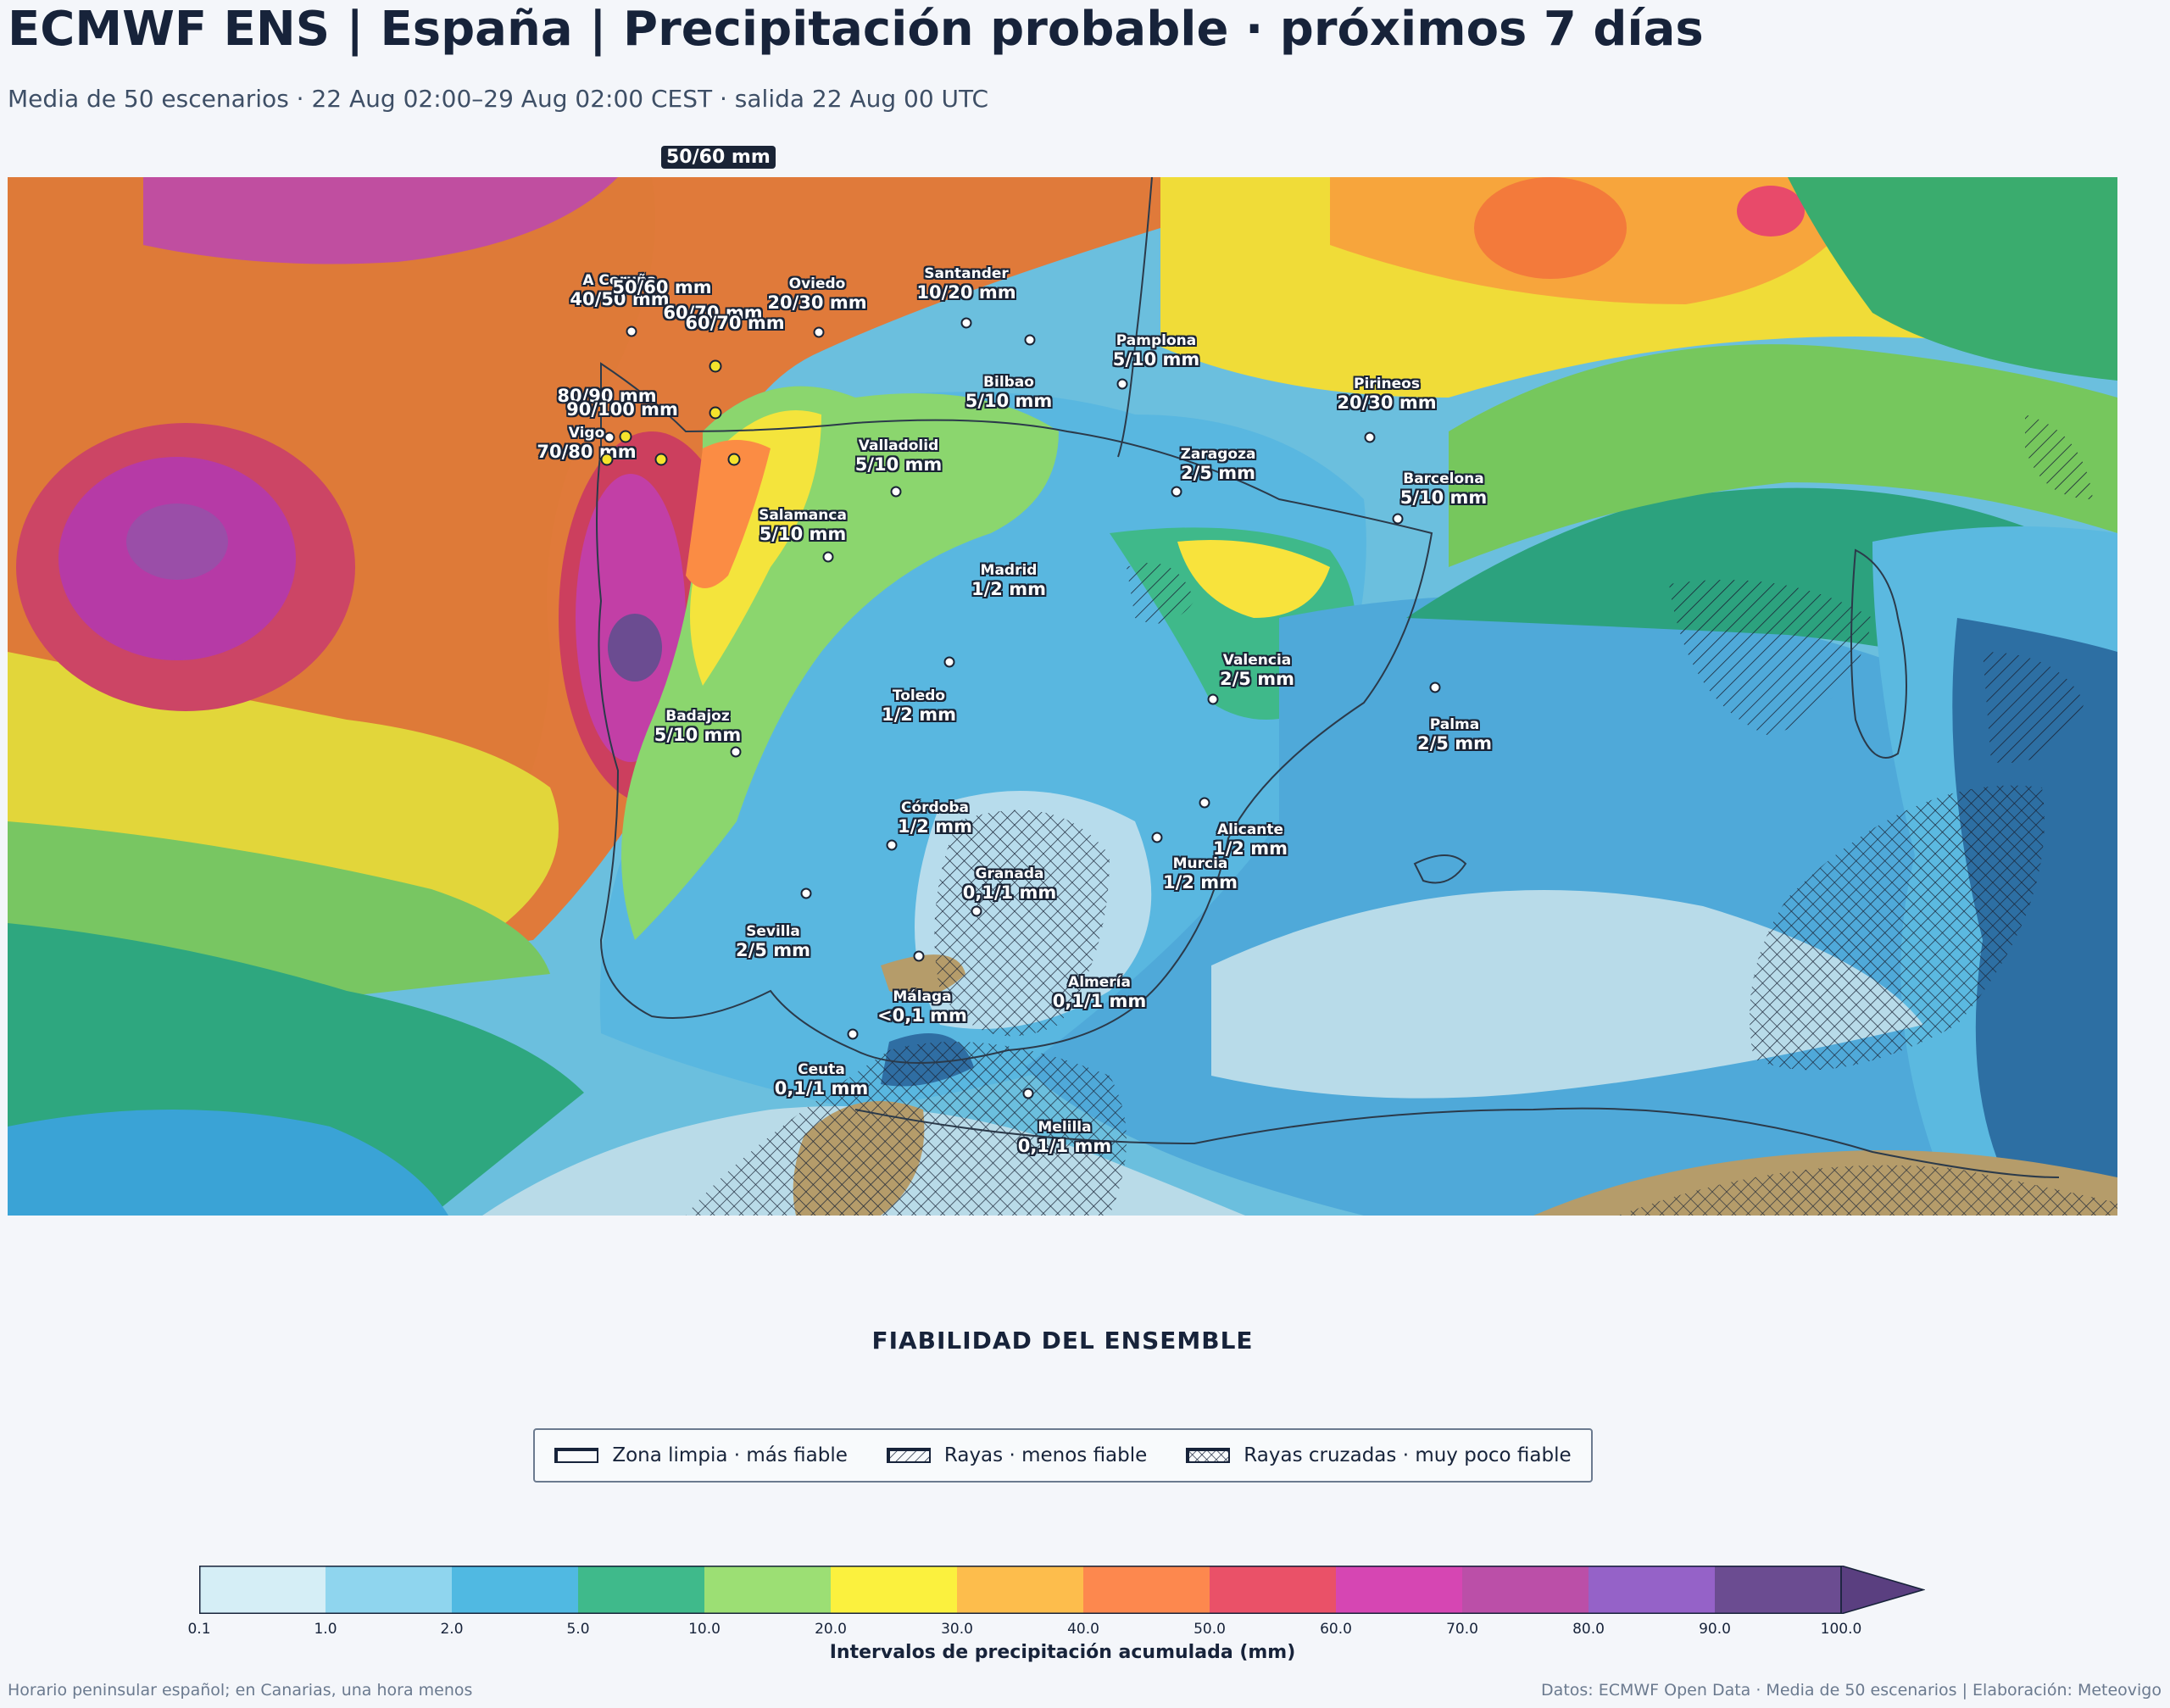 Image resolution: width=2170 pixels, height=1708 pixels. I want to click on city-name: Pirineos, so click(1387, 384).